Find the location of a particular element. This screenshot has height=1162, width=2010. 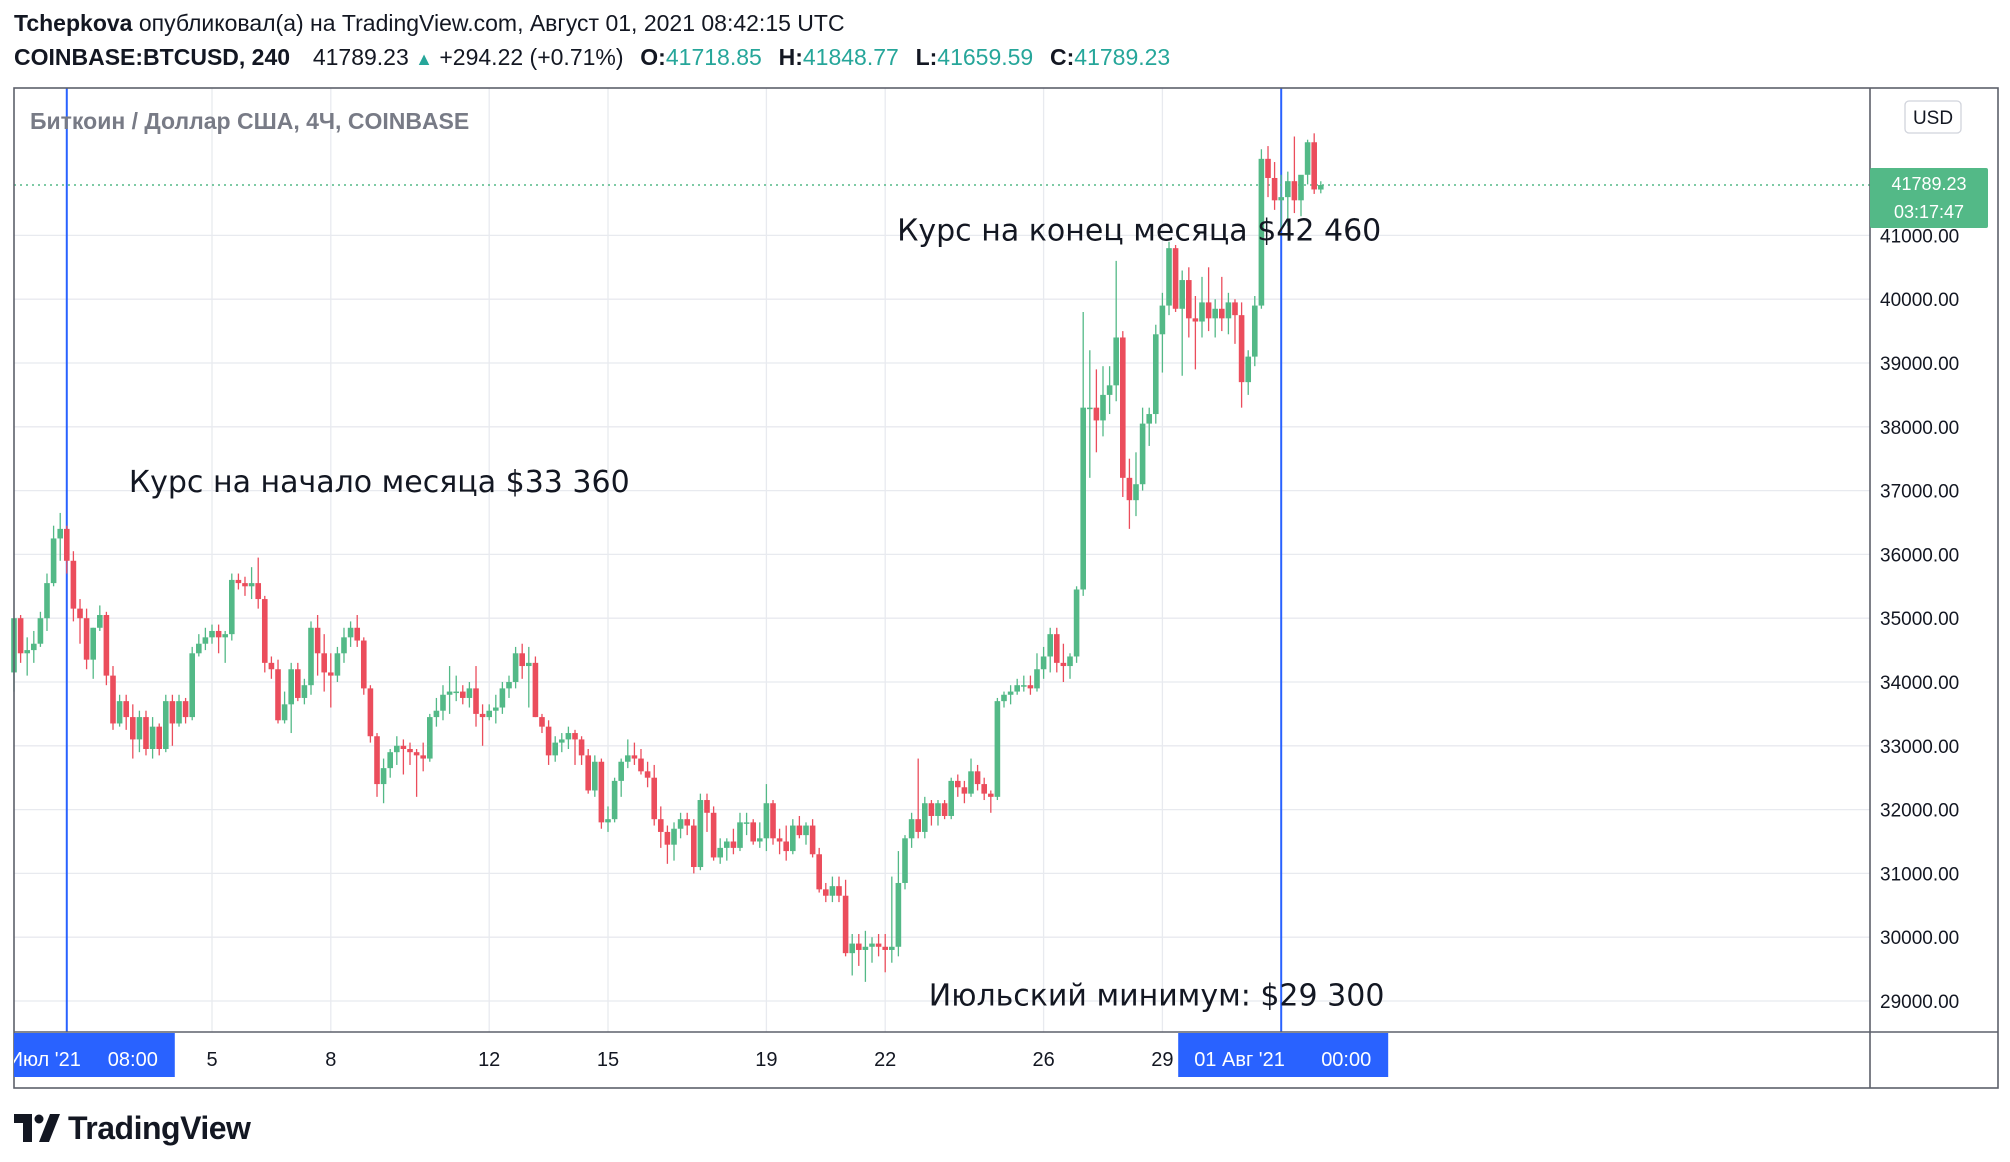

high-label: H: is located at coordinates (790, 57).